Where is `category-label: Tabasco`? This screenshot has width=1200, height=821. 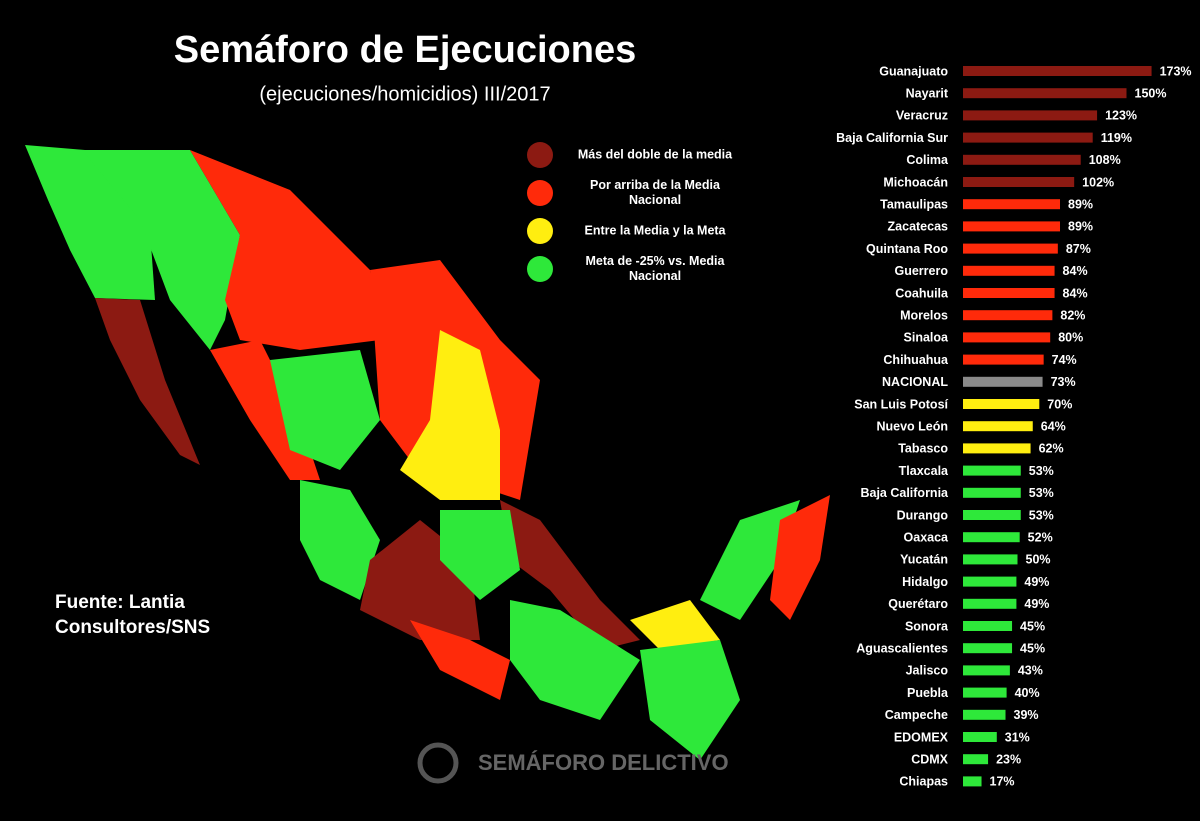 category-label: Tabasco is located at coordinates (923, 449).